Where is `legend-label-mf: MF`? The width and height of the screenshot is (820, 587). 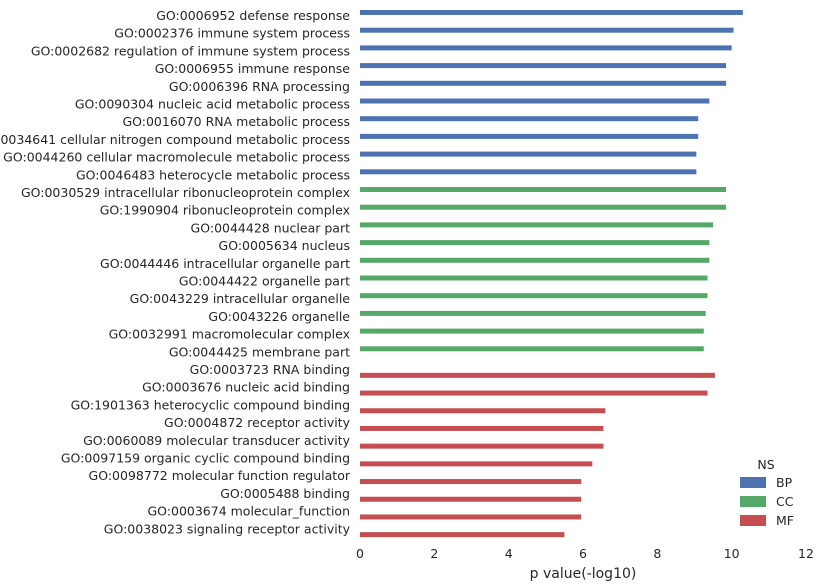 legend-label-mf: MF is located at coordinates (785, 520).